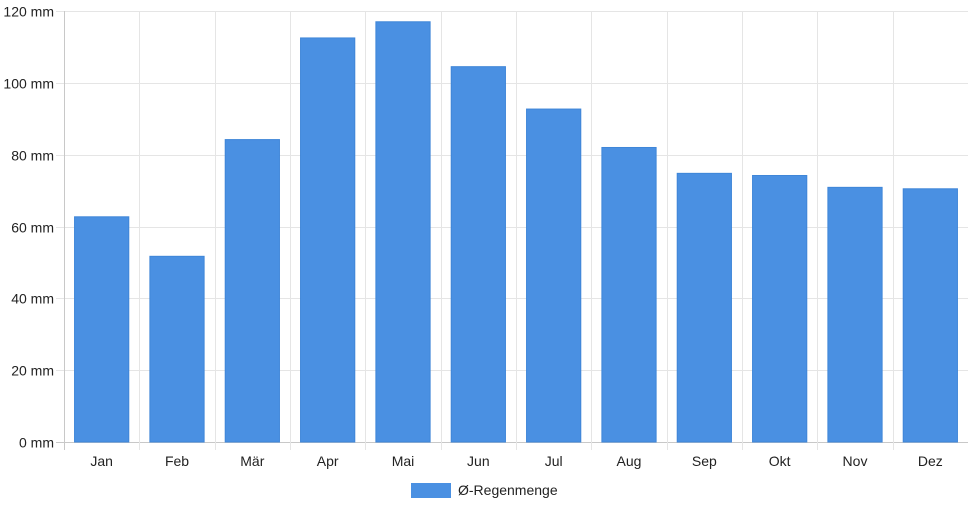 Image resolution: width=968 pixels, height=508 pixels. Describe the element at coordinates (32, 156) in the screenshot. I see `y-tick-label: 80 mm` at that location.